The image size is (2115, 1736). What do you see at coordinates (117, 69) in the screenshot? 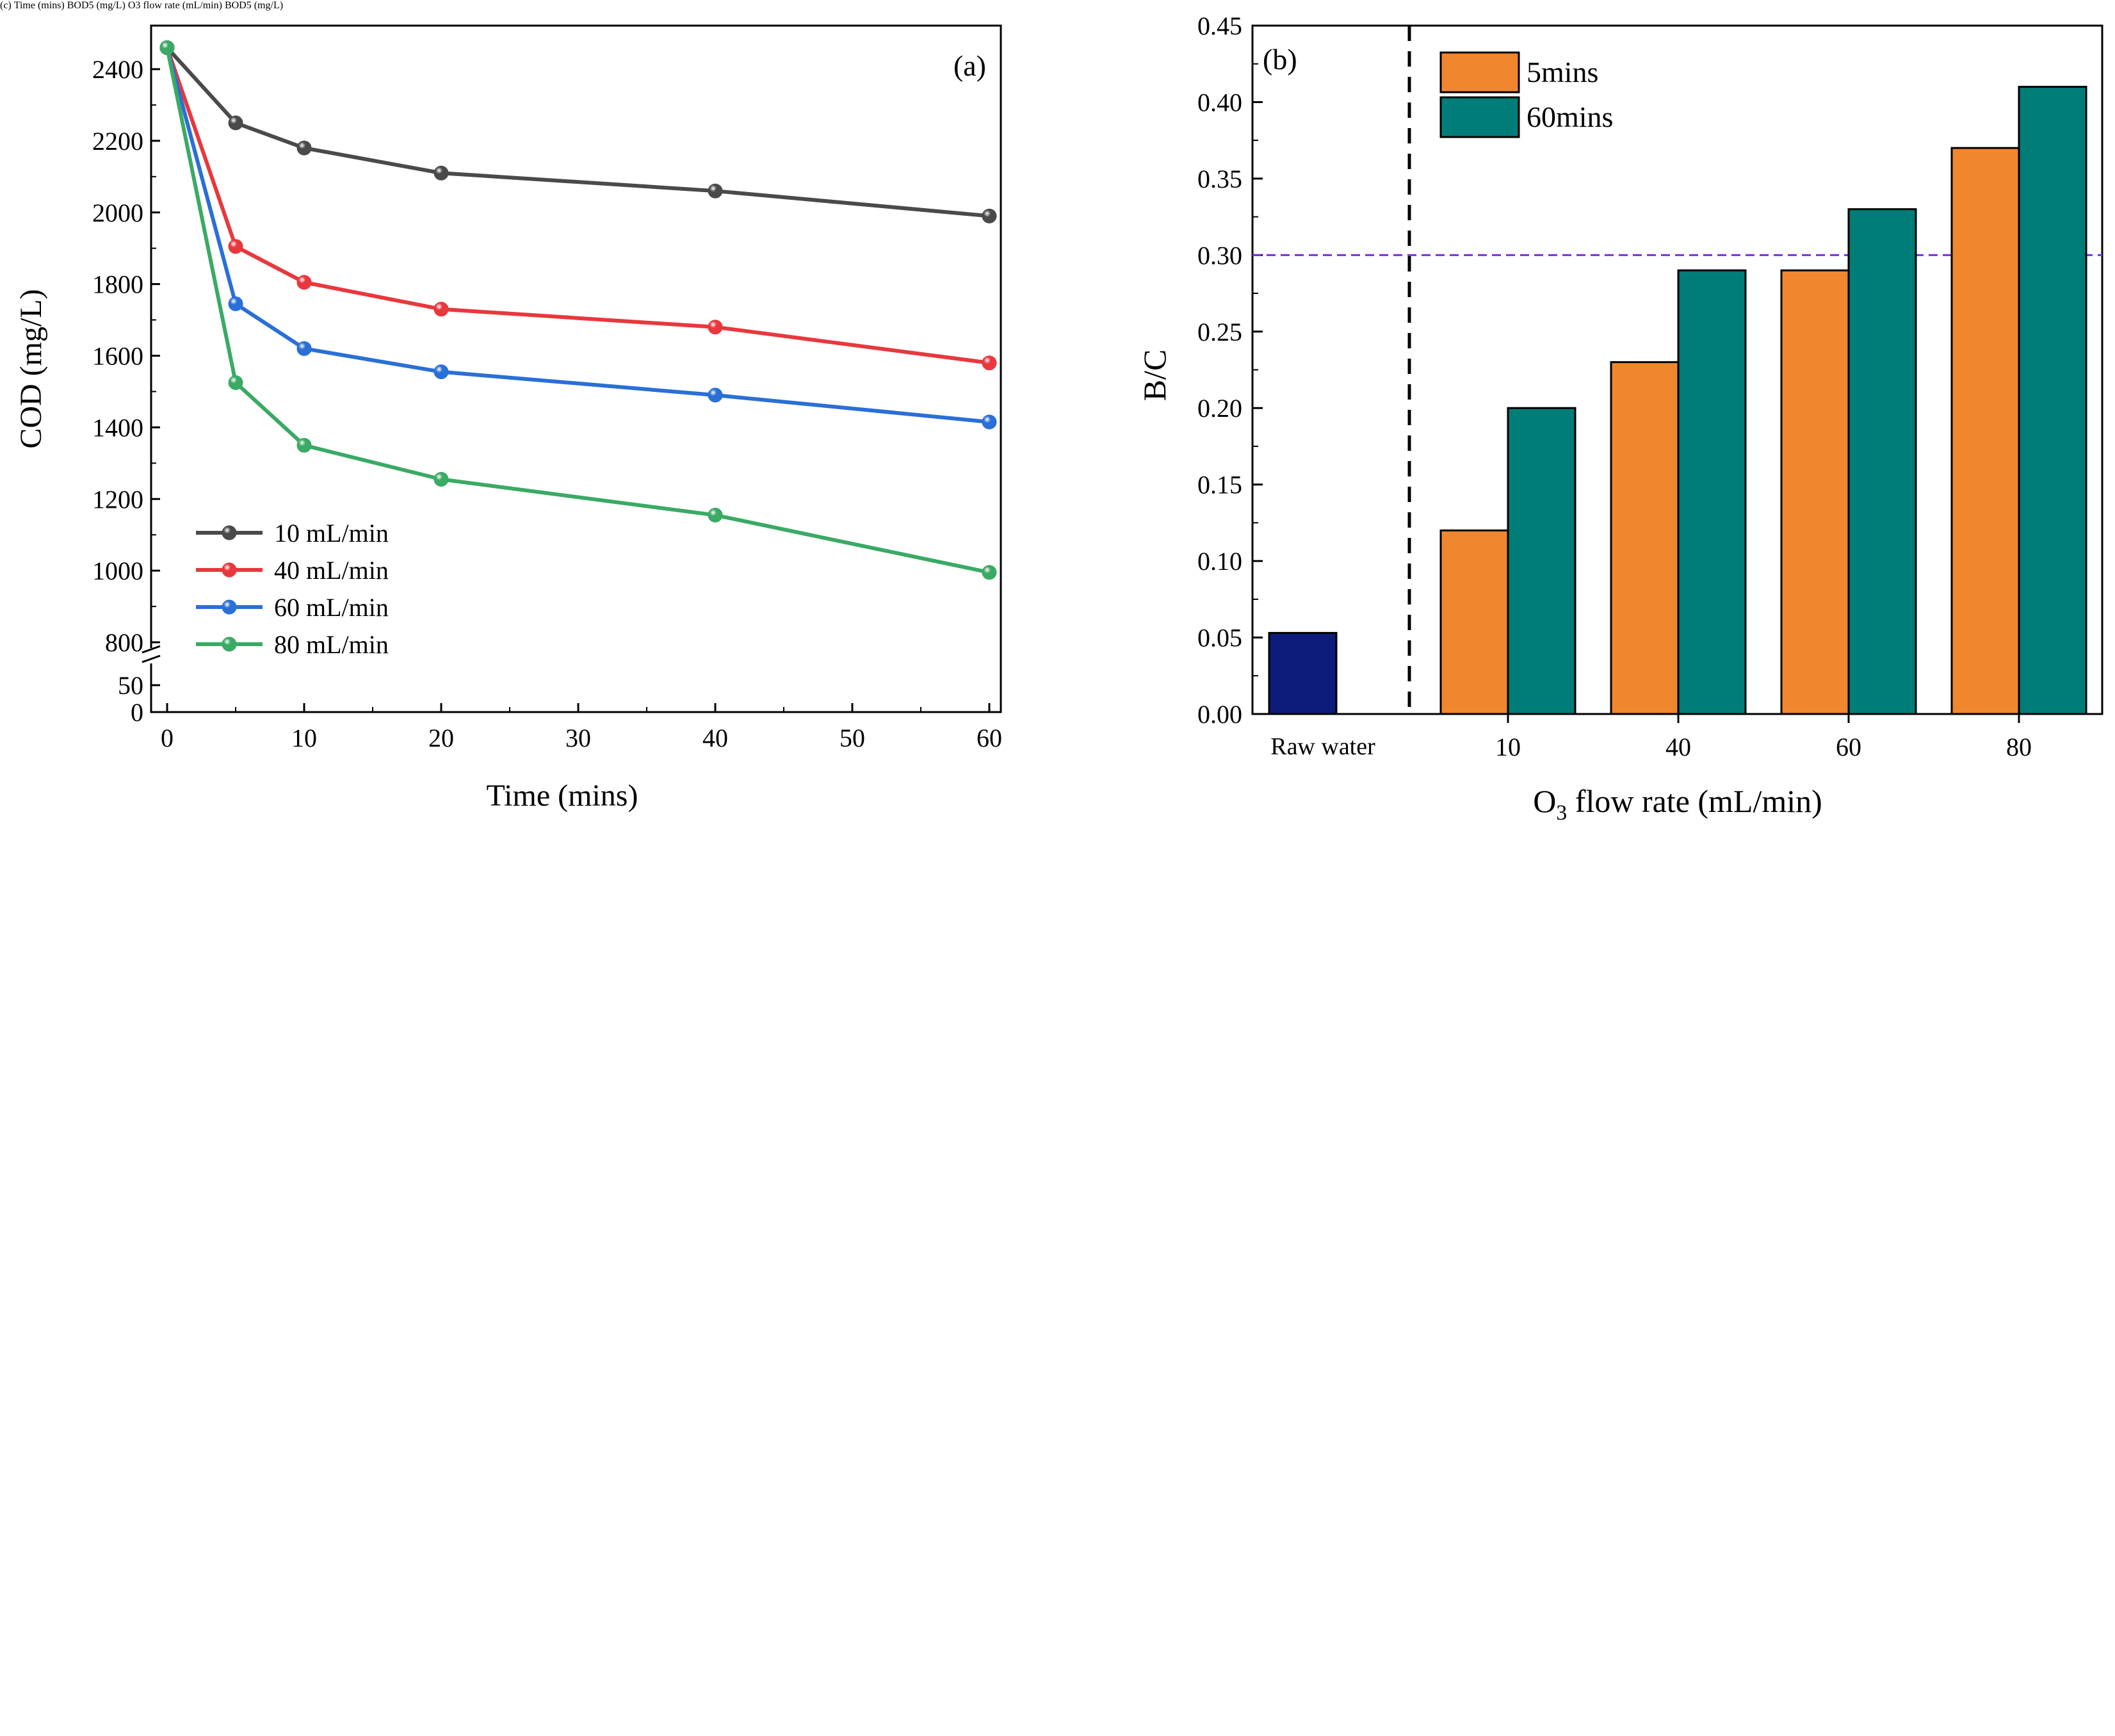
I see `panel-a-y-tick-label: 2400` at bounding box center [117, 69].